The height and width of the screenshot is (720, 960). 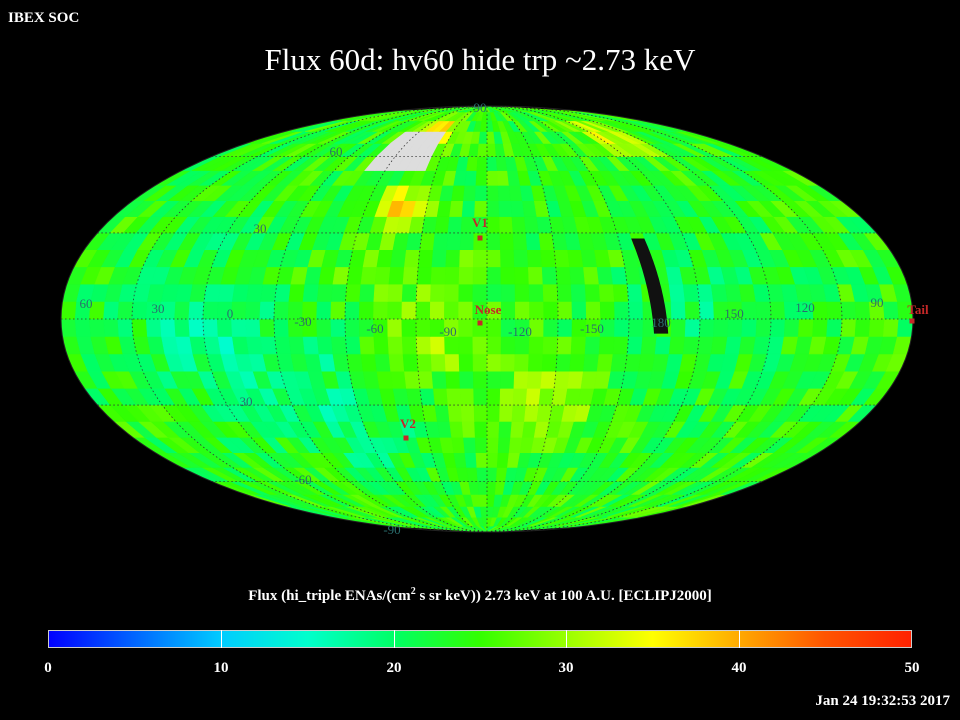 I want to click on colorbar-tick-label: 30, so click(x=566, y=668).